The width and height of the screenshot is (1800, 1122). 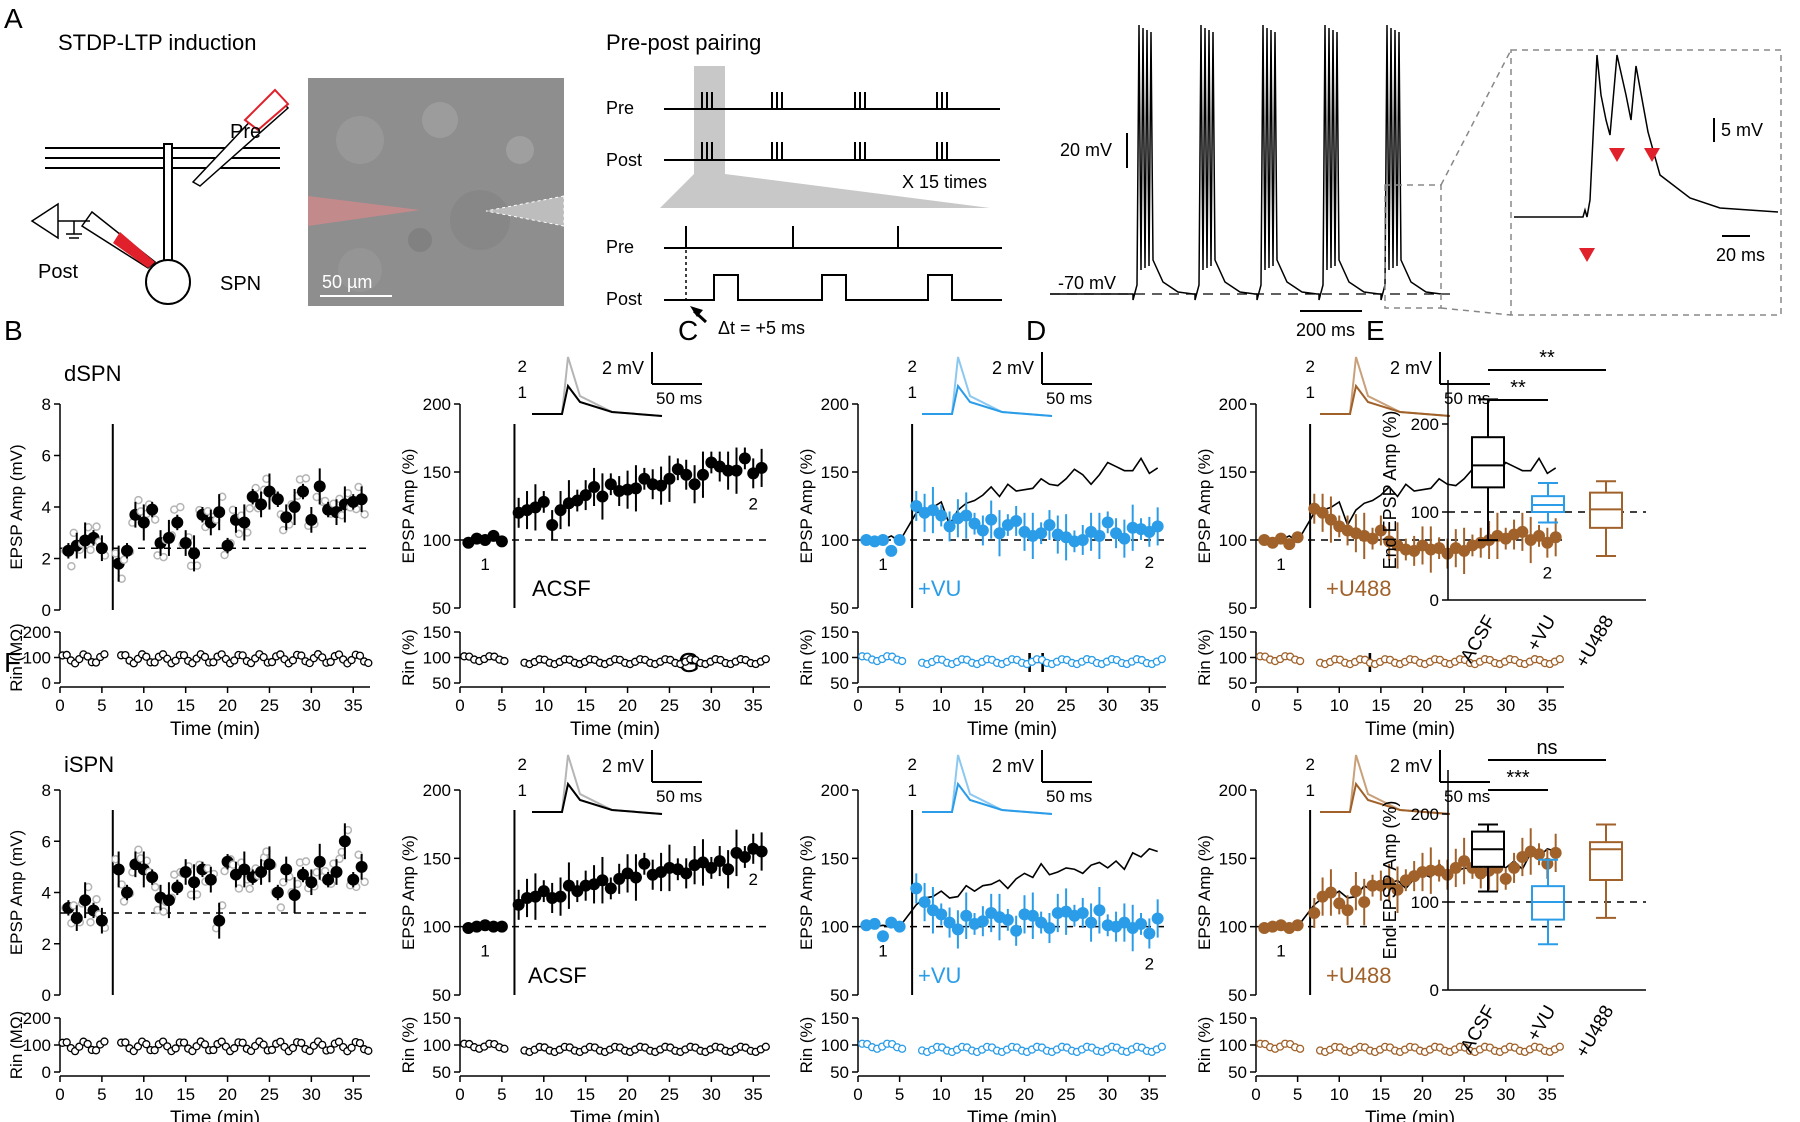 What do you see at coordinates (1390, 490) in the screenshot?
I see `y-axis-label: End EPSP Amp (%)` at bounding box center [1390, 490].